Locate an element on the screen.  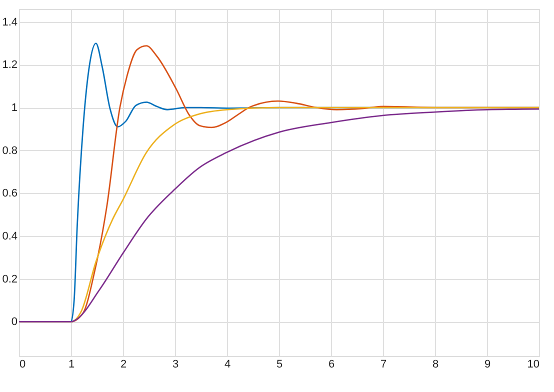
y-tick-label: 0 is located at coordinates (14, 322).